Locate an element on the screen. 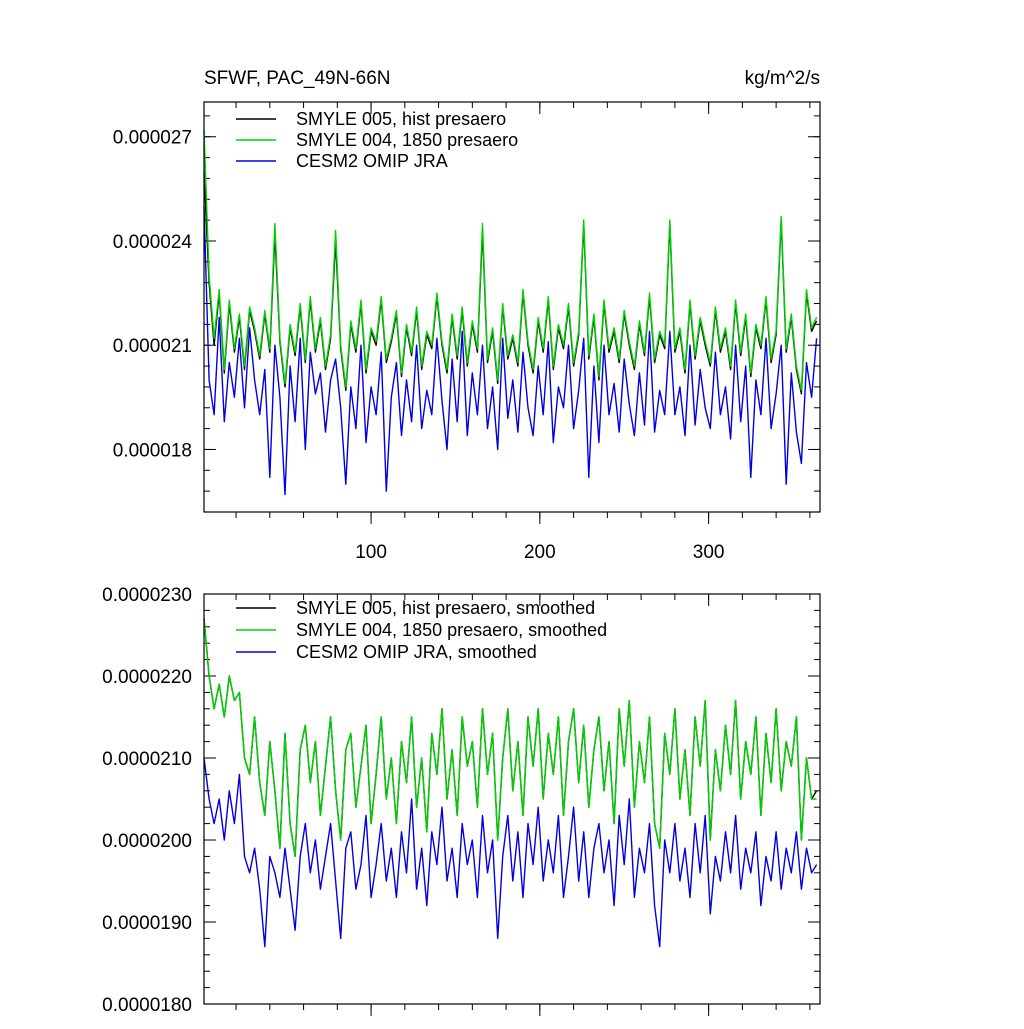  legend-label: SMYLE 005, hist presaero, smoothed is located at coordinates (445, 608).